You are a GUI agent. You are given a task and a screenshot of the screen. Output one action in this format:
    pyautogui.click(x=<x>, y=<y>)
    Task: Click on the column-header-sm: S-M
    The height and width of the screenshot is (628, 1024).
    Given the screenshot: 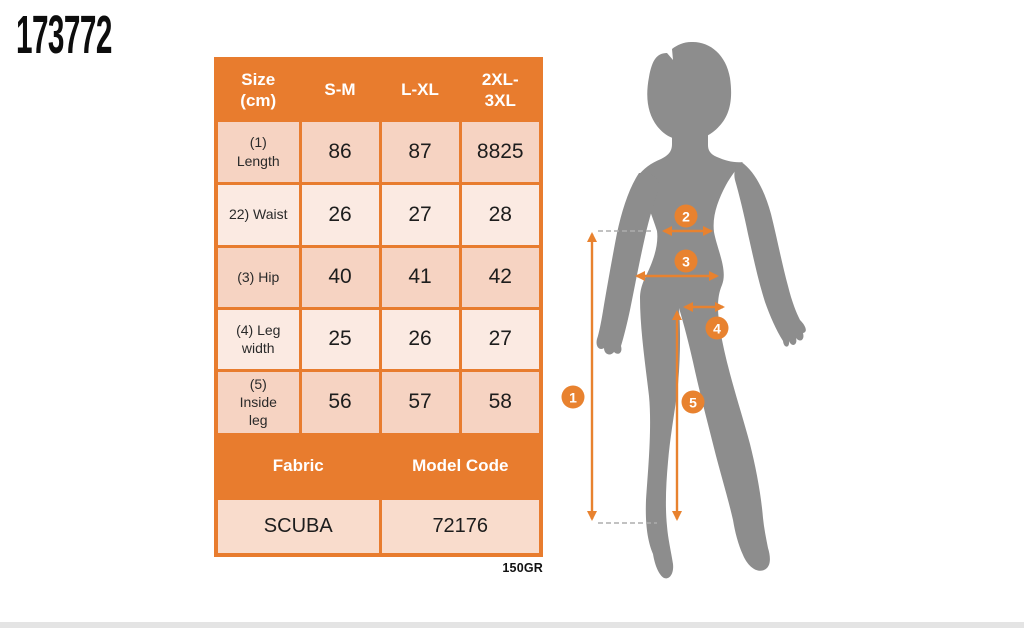 What is the action you would take?
    pyautogui.click(x=340, y=89)
    